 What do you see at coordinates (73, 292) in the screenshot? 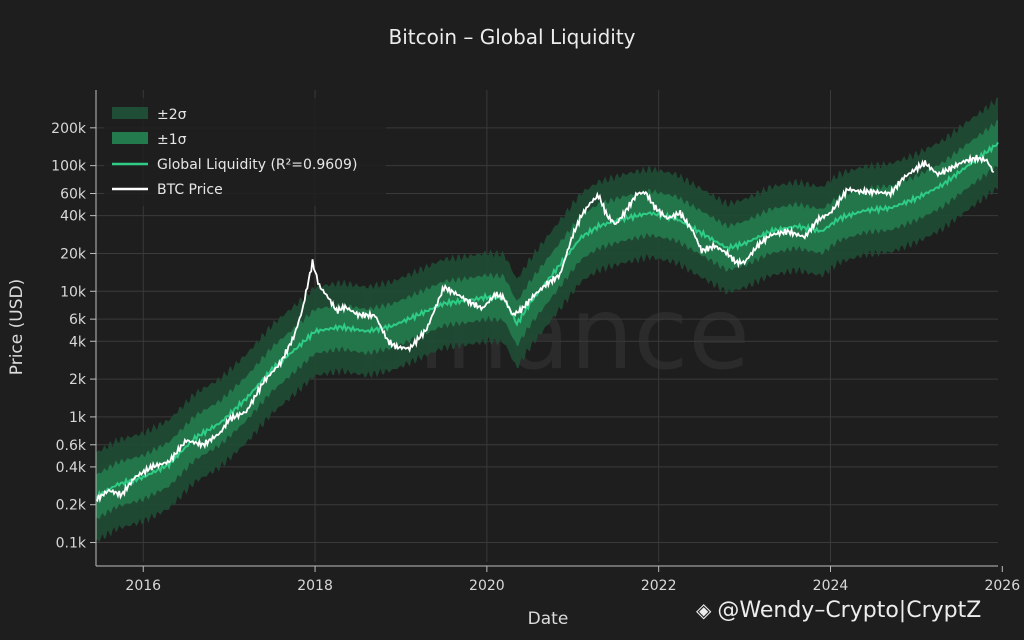
I see `y-tick-label: 10k` at bounding box center [73, 292].